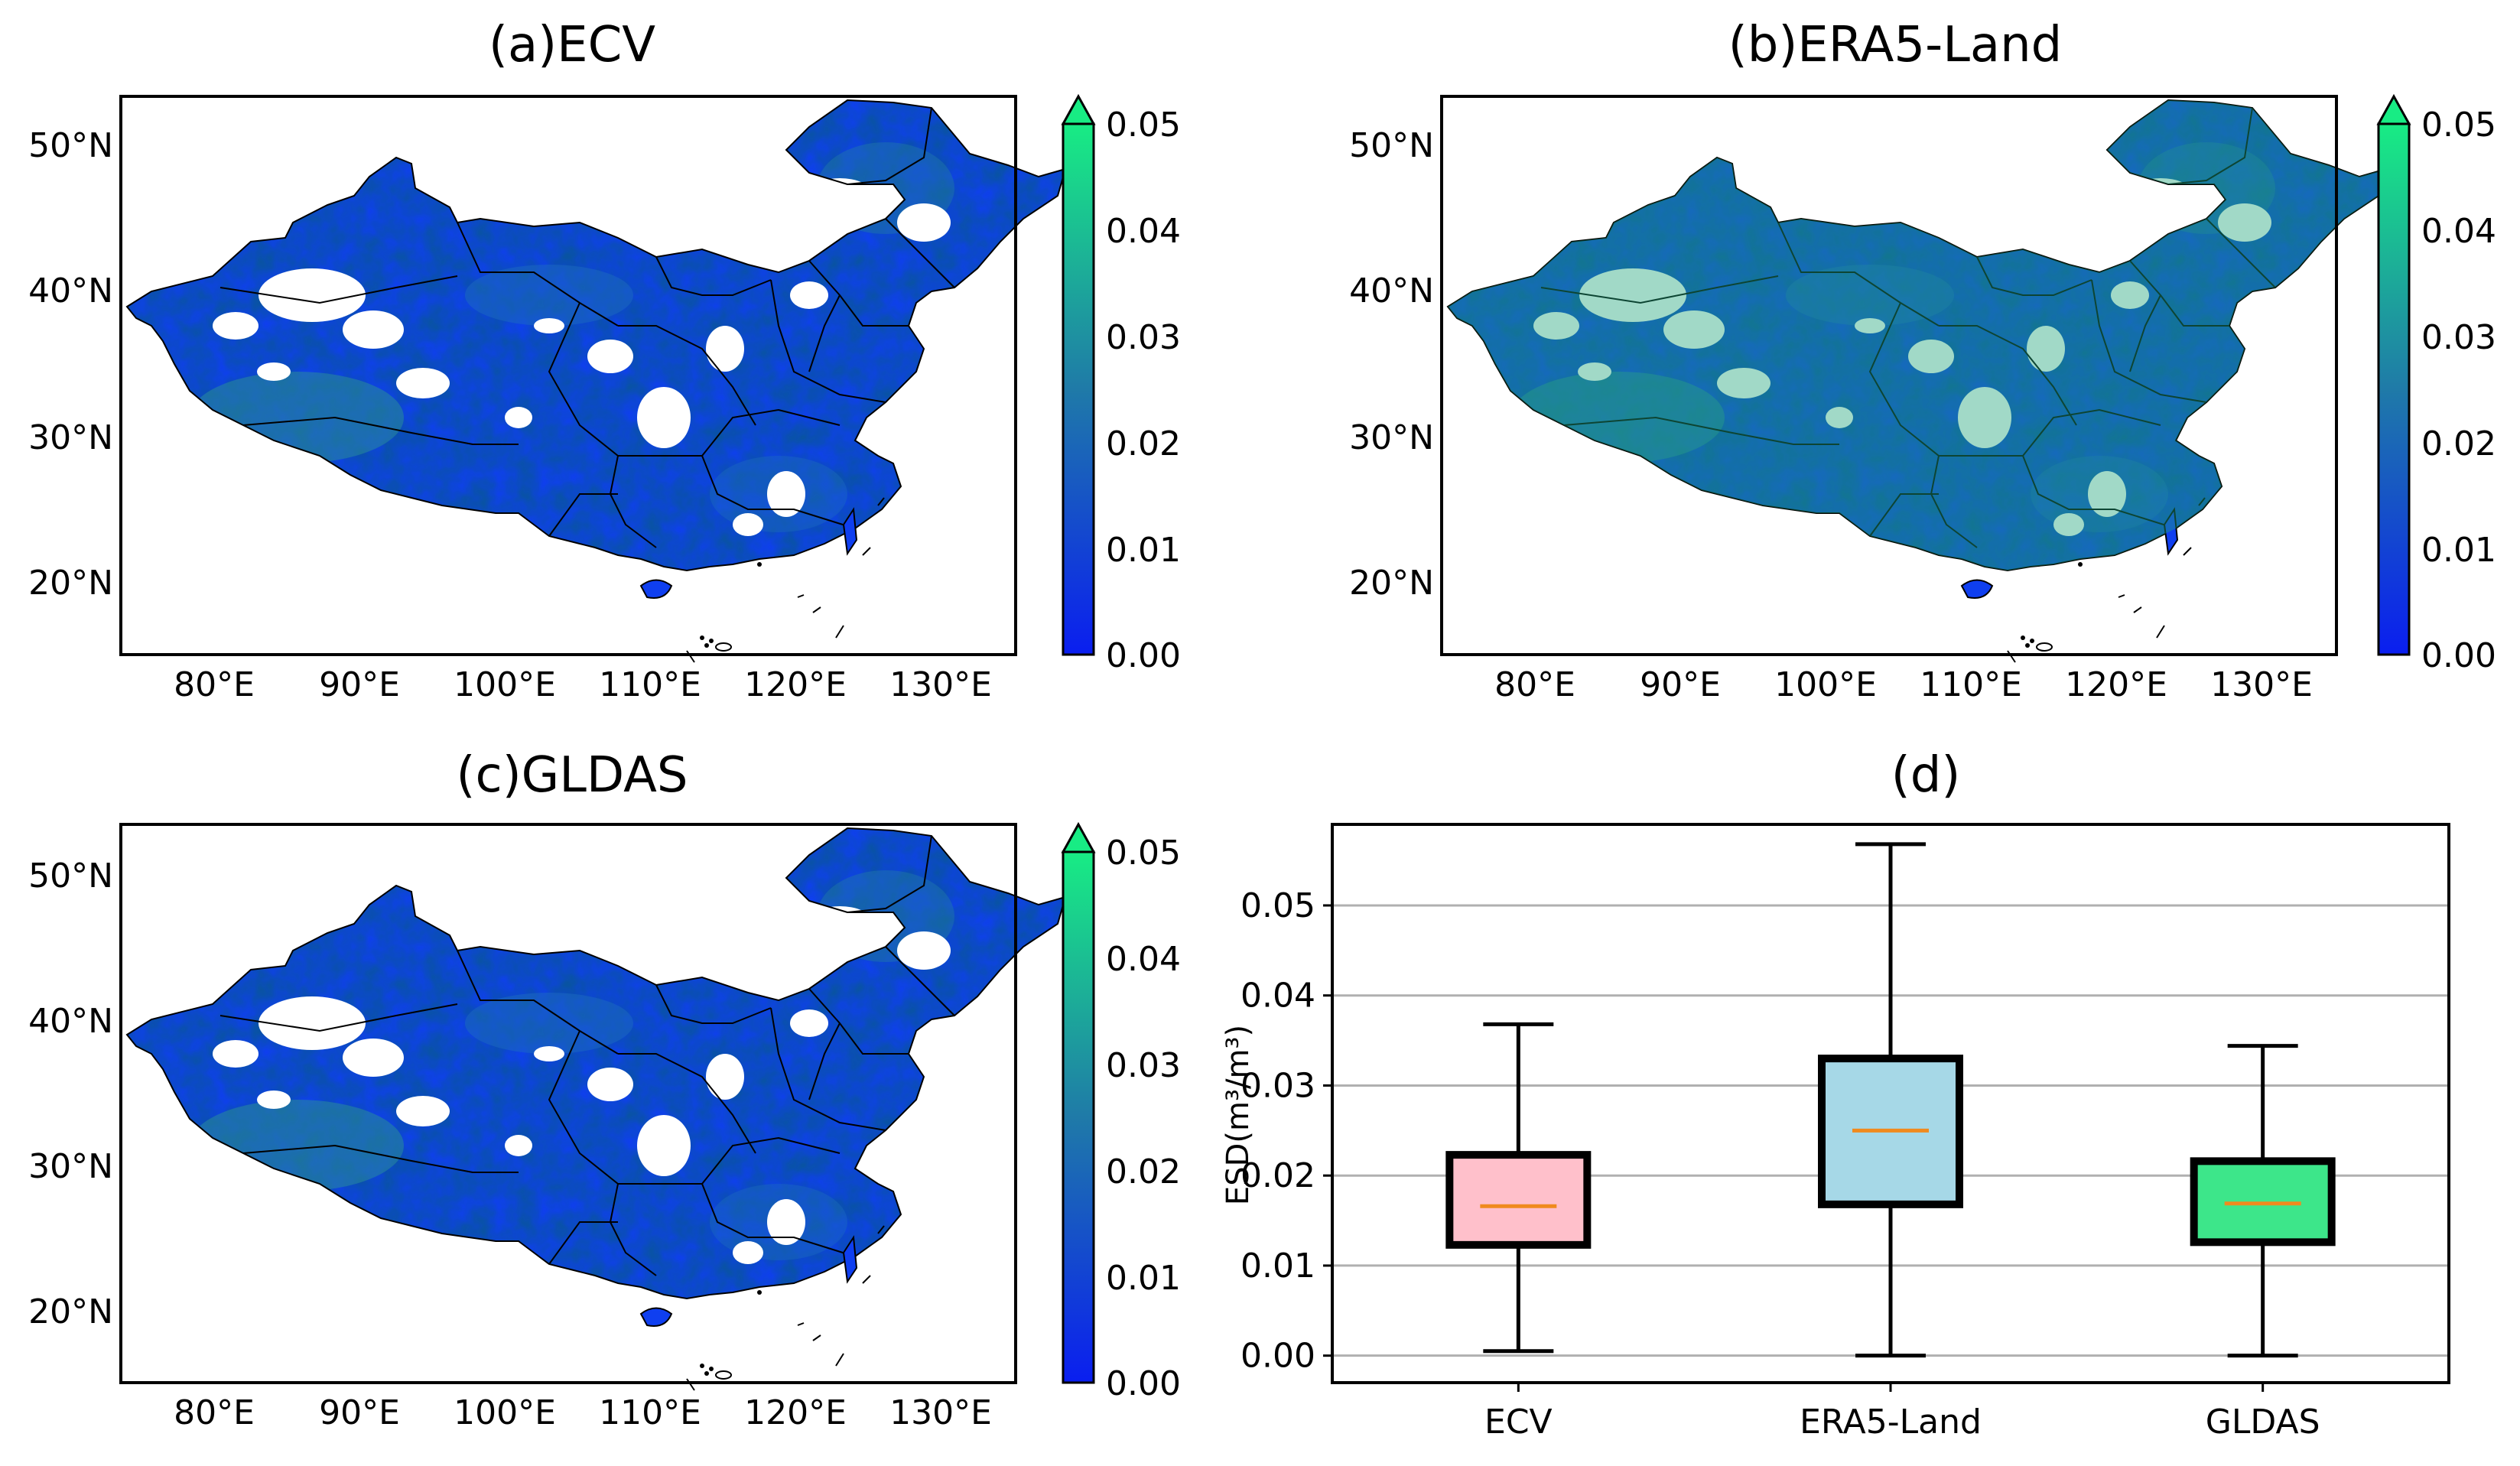 The image size is (2520, 1466). I want to click on boxplot-x-ticks: ECV ERA5-Land GLDAS, so click(1902, 1412).